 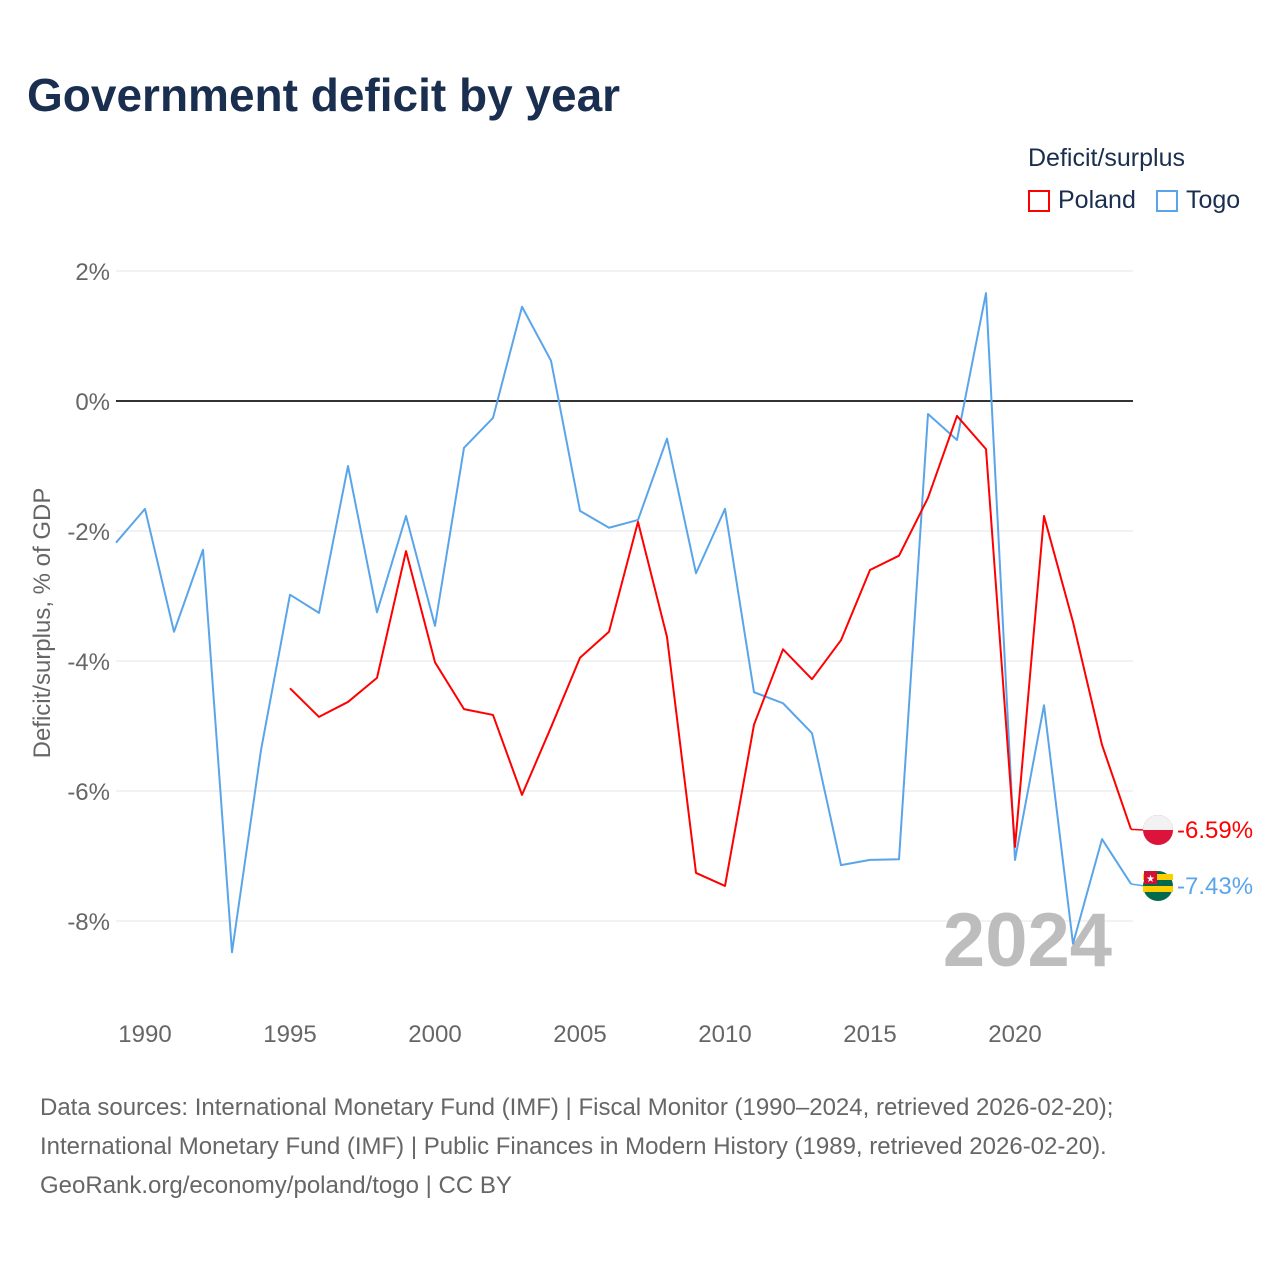 What do you see at coordinates (42, 623) in the screenshot?
I see `y-axis-label: Deficit/surplus, % of GDP` at bounding box center [42, 623].